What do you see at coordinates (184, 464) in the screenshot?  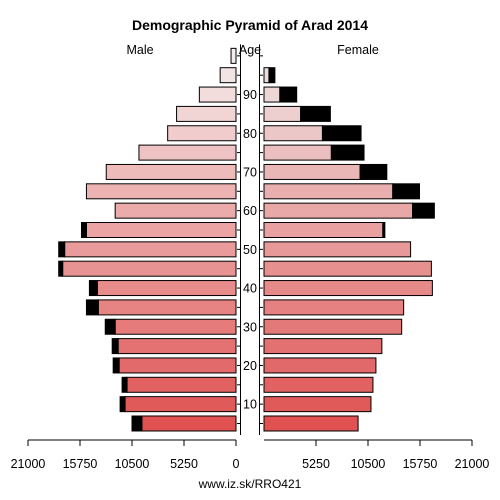 I see `male-x-tick-label: 5250` at bounding box center [184, 464].